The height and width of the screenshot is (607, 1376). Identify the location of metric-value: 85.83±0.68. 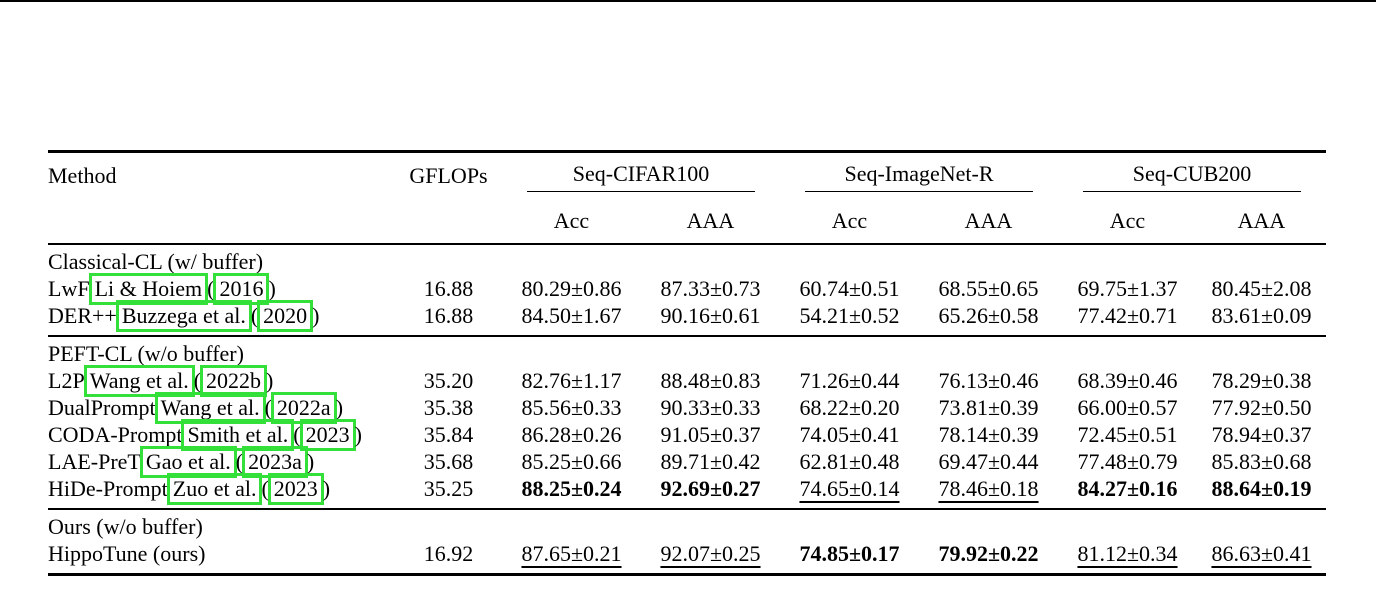
(1261, 461).